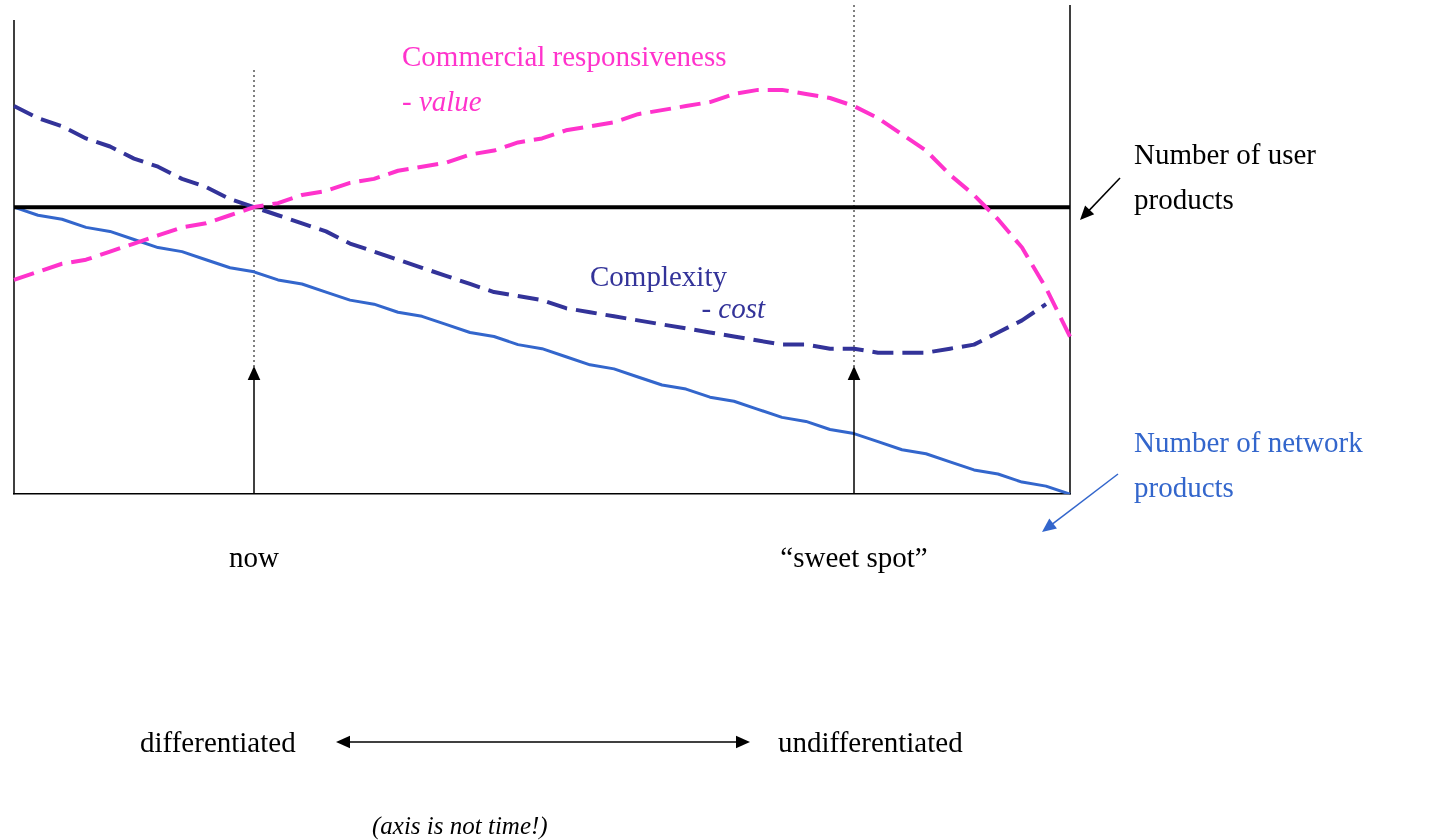 This screenshot has height=840, width=1443. I want to click on x-tick-label: “sweet spot”, so click(854, 557).